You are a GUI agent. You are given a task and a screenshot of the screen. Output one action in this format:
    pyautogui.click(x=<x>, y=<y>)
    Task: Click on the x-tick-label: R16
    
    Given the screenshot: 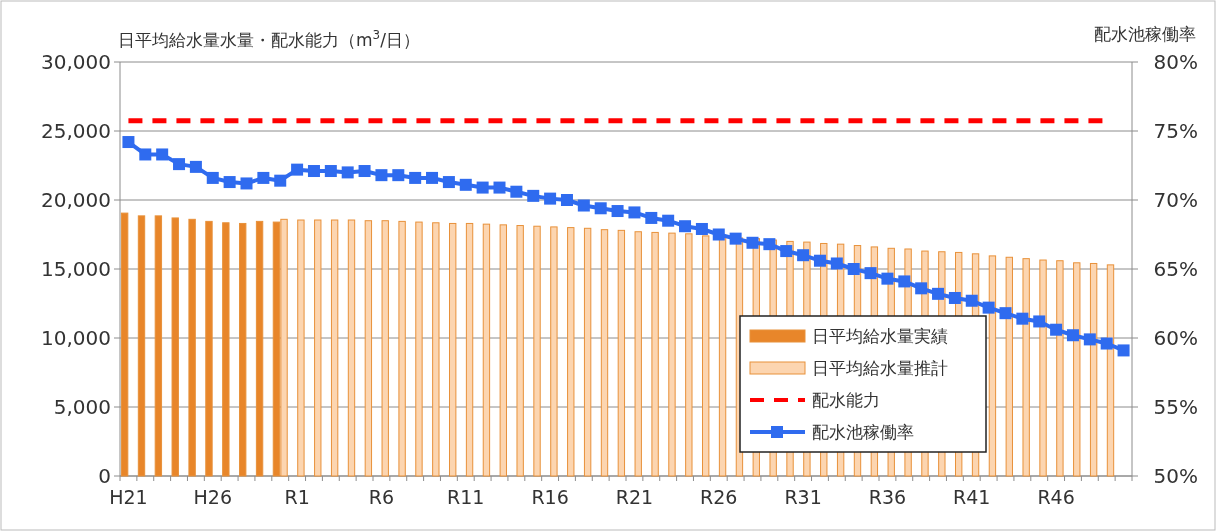 What is the action you would take?
    pyautogui.click(x=550, y=497)
    